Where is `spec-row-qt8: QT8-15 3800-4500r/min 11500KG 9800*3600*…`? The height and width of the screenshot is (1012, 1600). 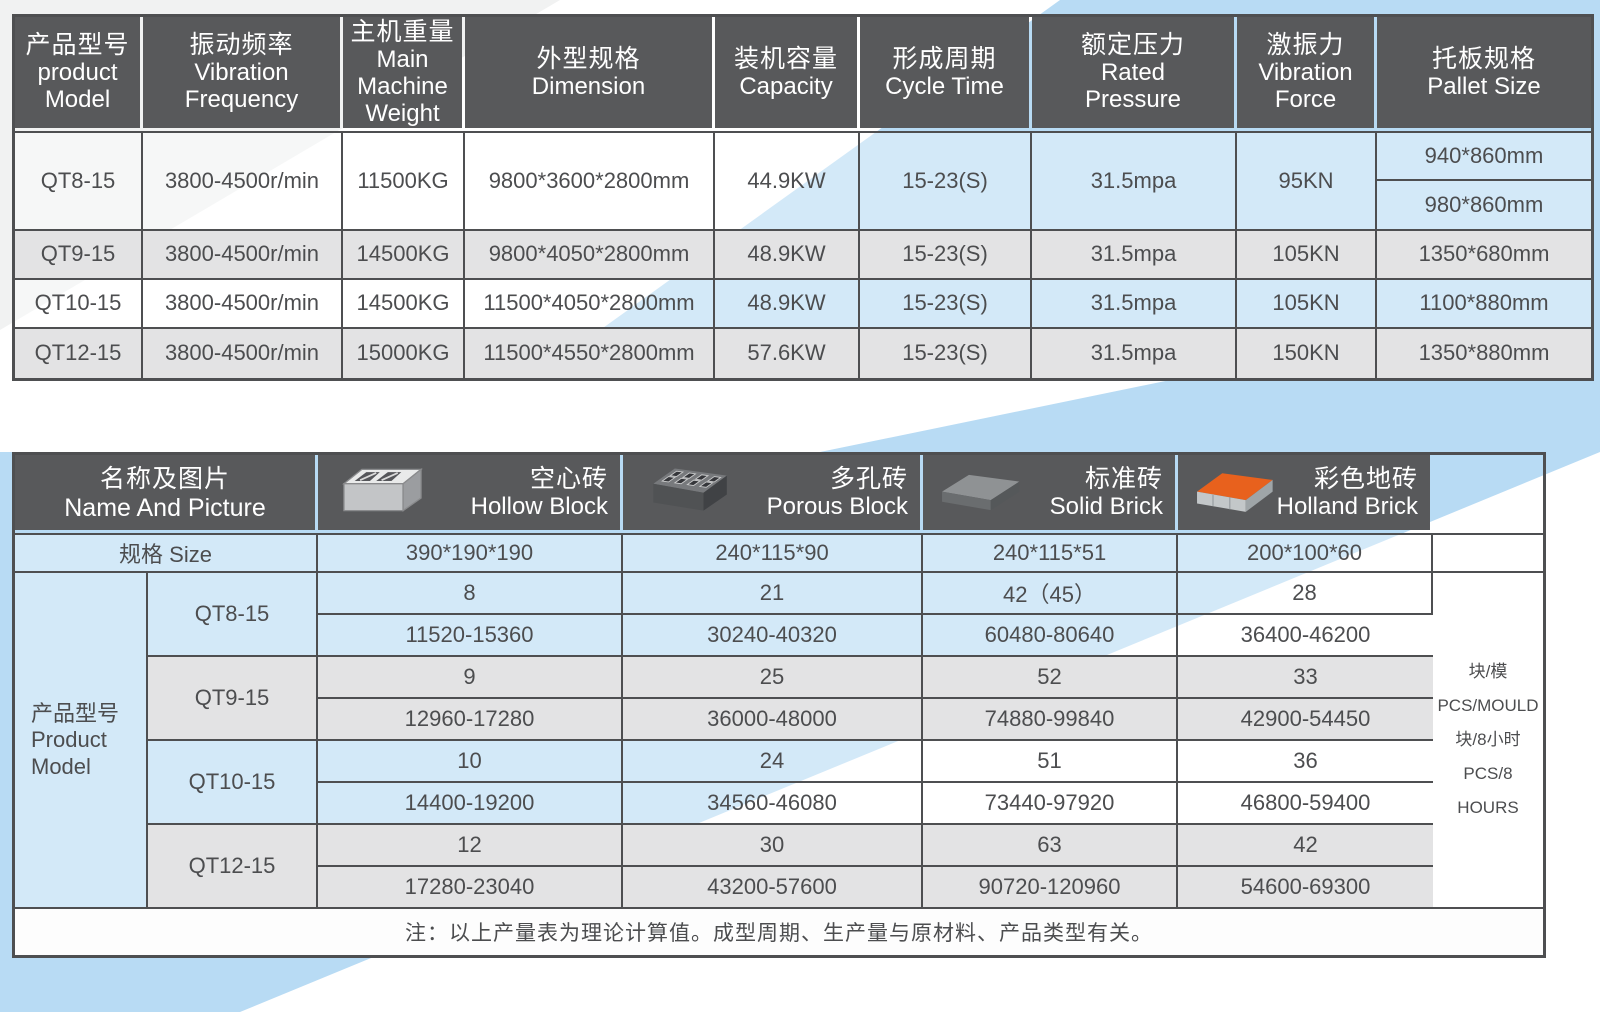
spec-row-qt8: QT8-15 3800-4500r/min 11500KG 9800*3600*… is located at coordinates (803, 180).